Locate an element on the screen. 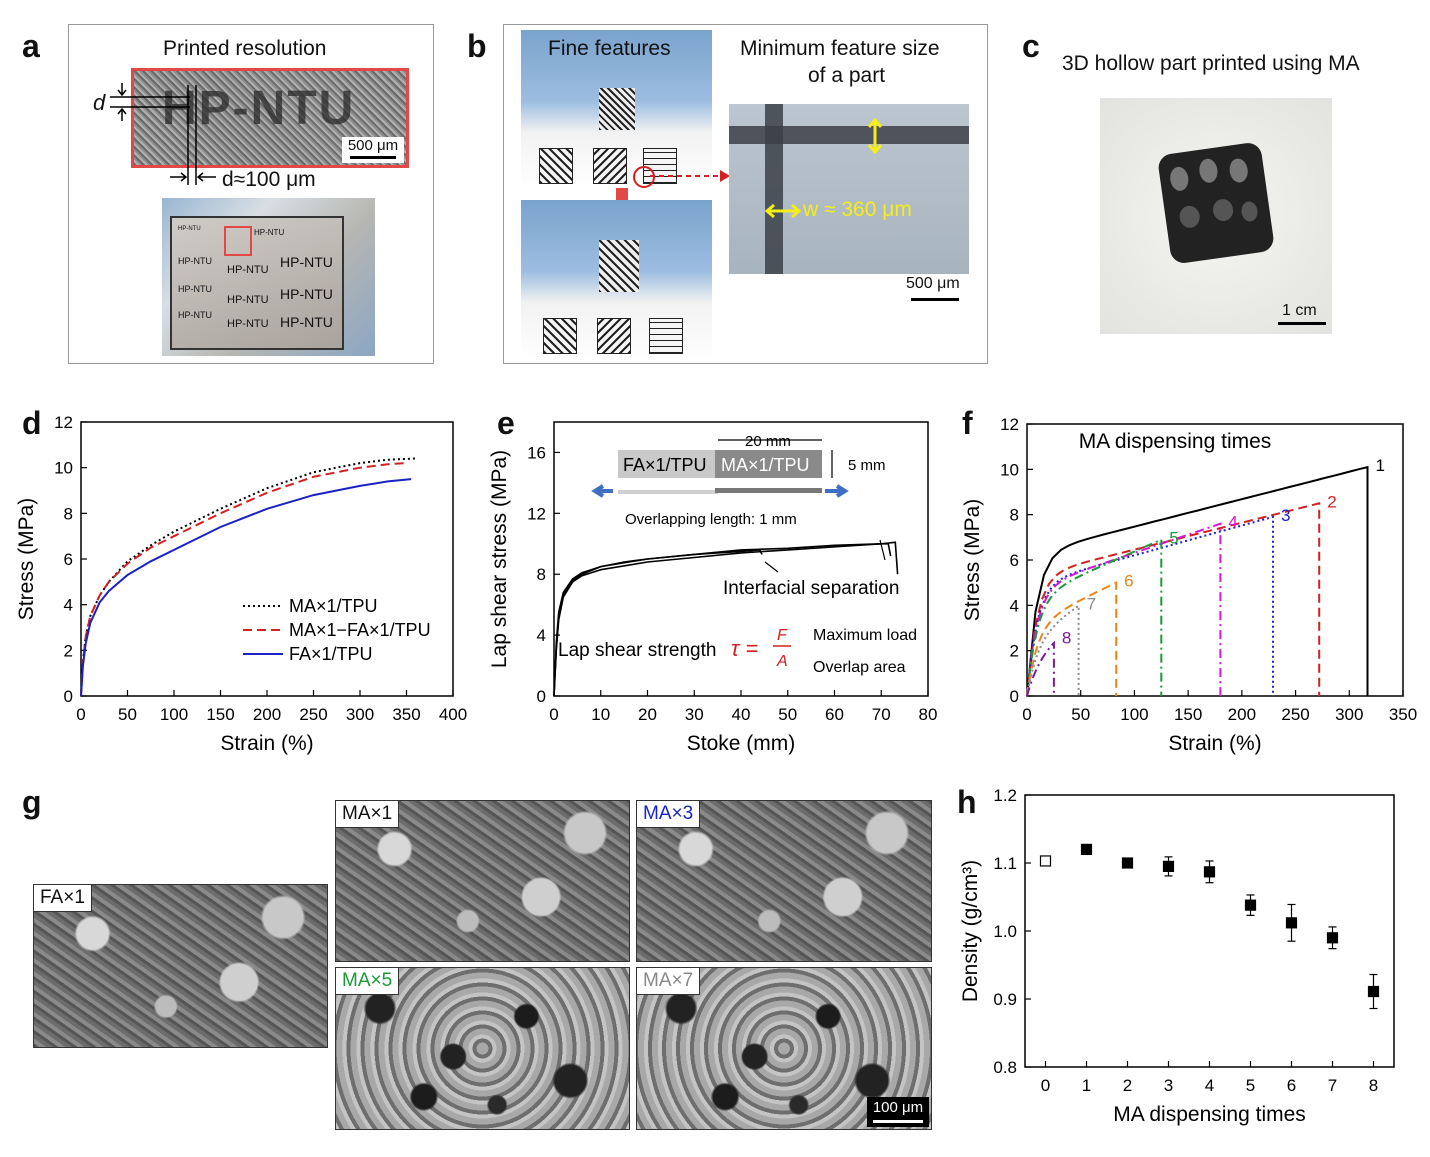  series-label-1: 1 is located at coordinates (1380, 465).